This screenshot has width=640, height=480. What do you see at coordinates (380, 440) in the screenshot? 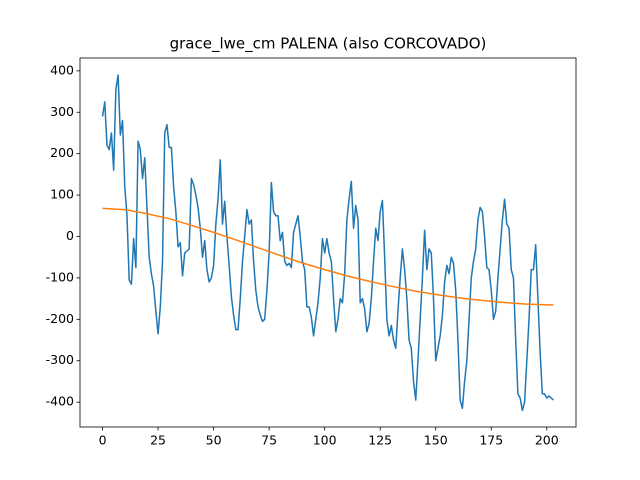
I see `x-tick-label: 125` at bounding box center [380, 440].